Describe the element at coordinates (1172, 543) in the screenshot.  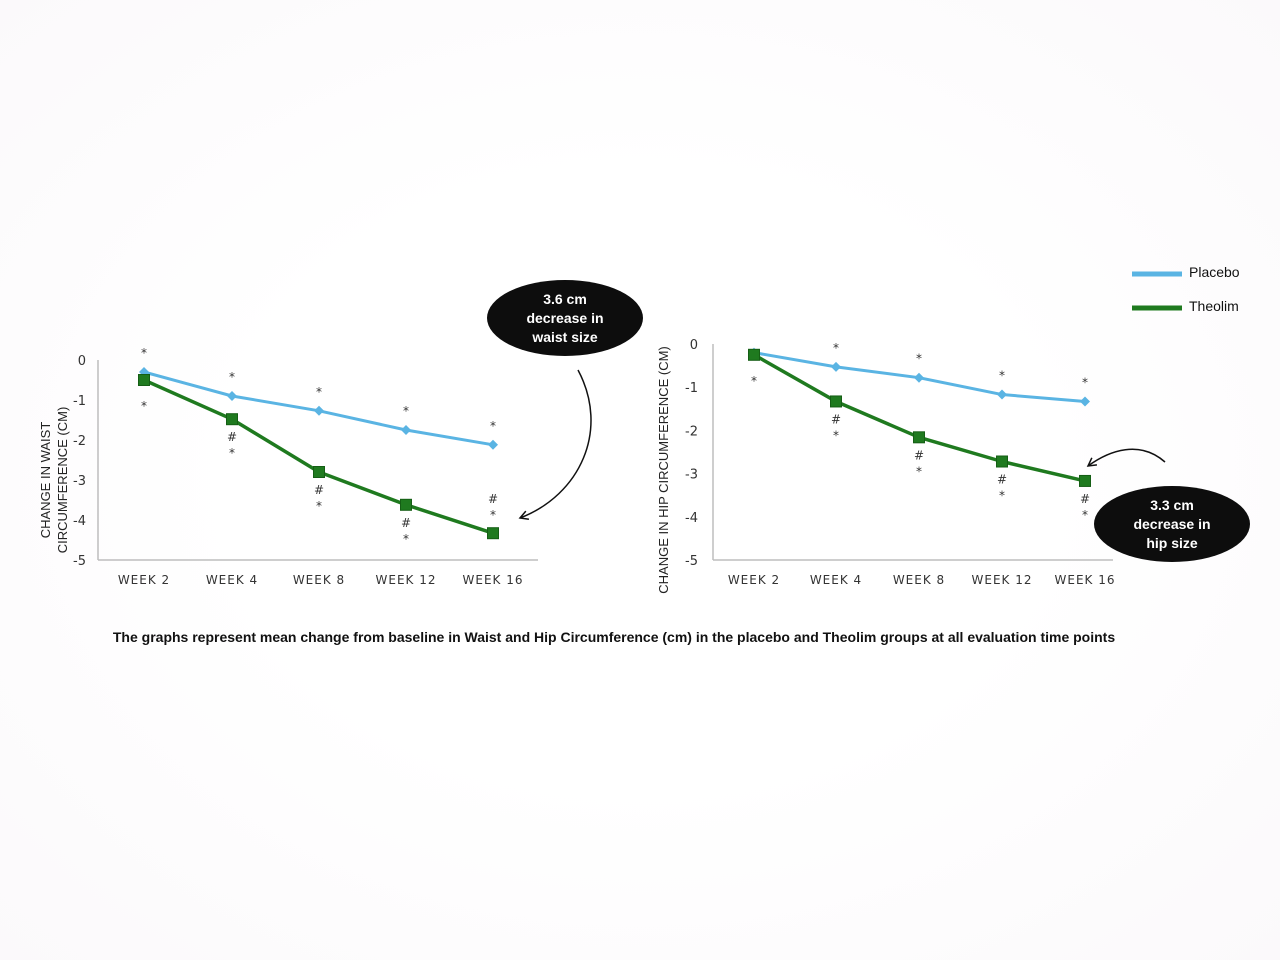
I see `callout-text: hip size` at that location.